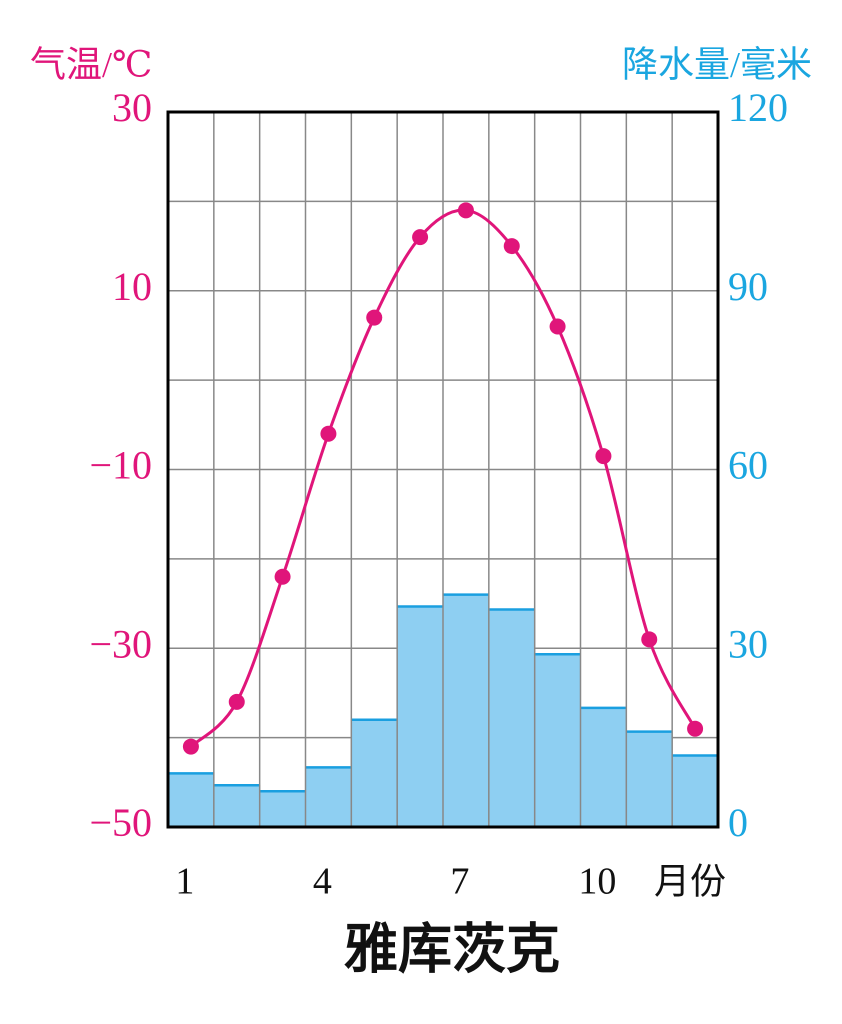 This screenshot has width=842, height=1024. Describe the element at coordinates (459, 882) in the screenshot. I see `x-tick-label: 7` at that location.